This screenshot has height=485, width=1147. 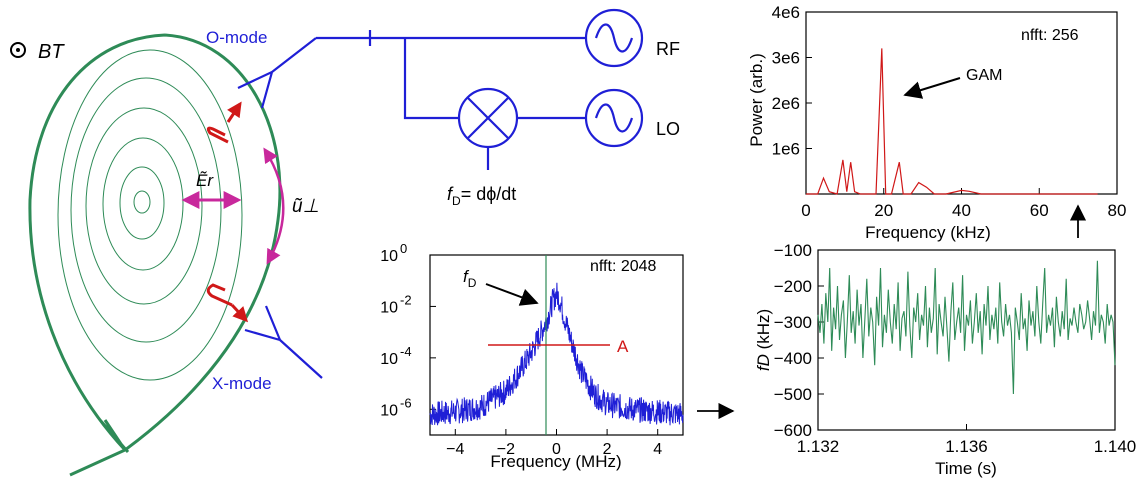 I want to click on gam-xlabel: Frequency (kHz), so click(x=928, y=232).